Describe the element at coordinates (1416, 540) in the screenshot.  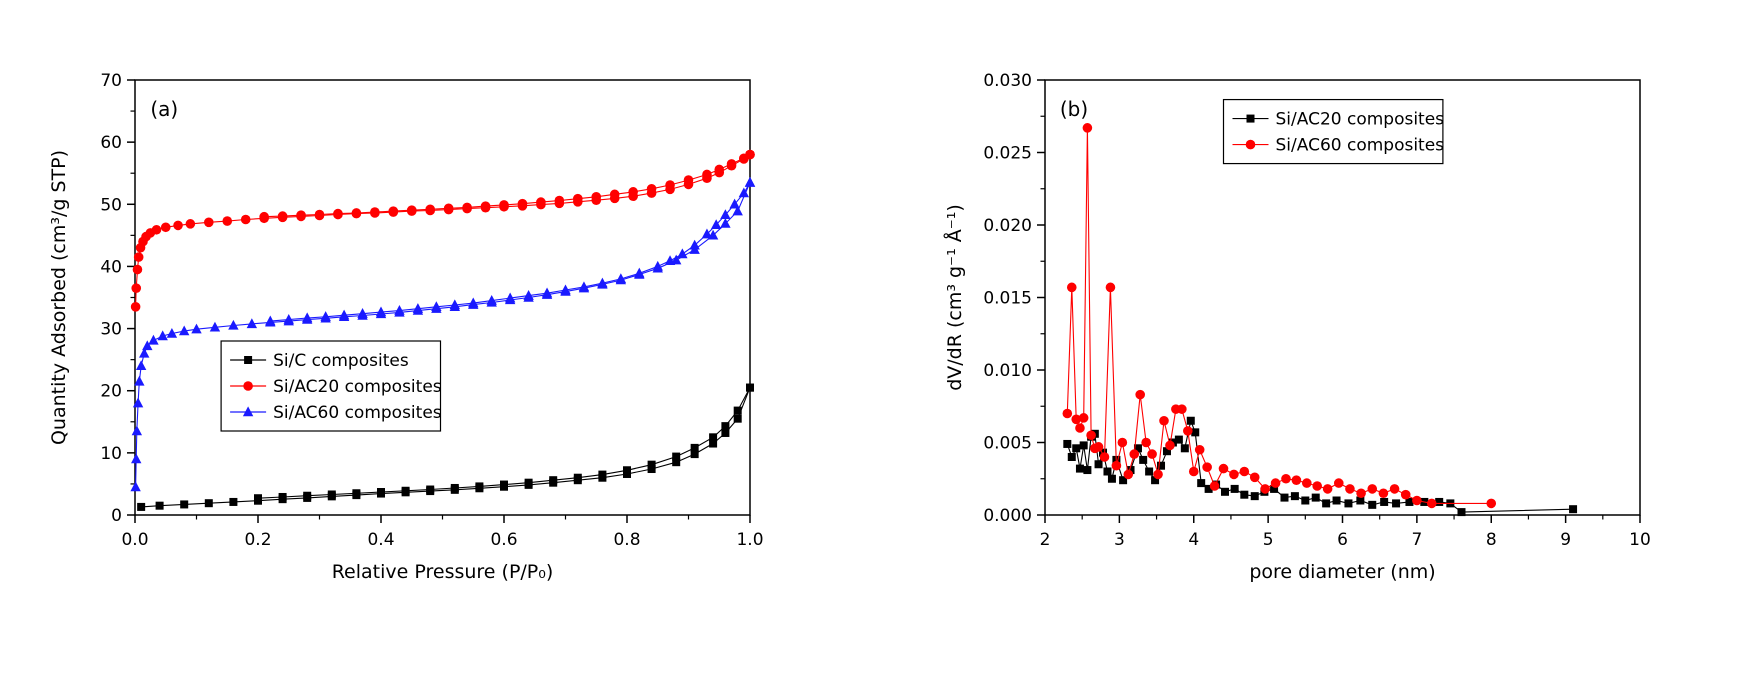
I see `x-tick-label: 7` at that location.